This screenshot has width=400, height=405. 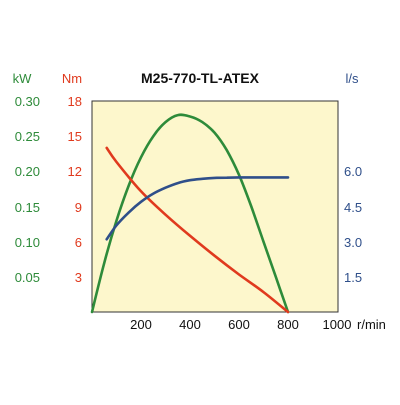 What do you see at coordinates (371, 324) in the screenshot?
I see `x-axis-unit: r/min` at bounding box center [371, 324].